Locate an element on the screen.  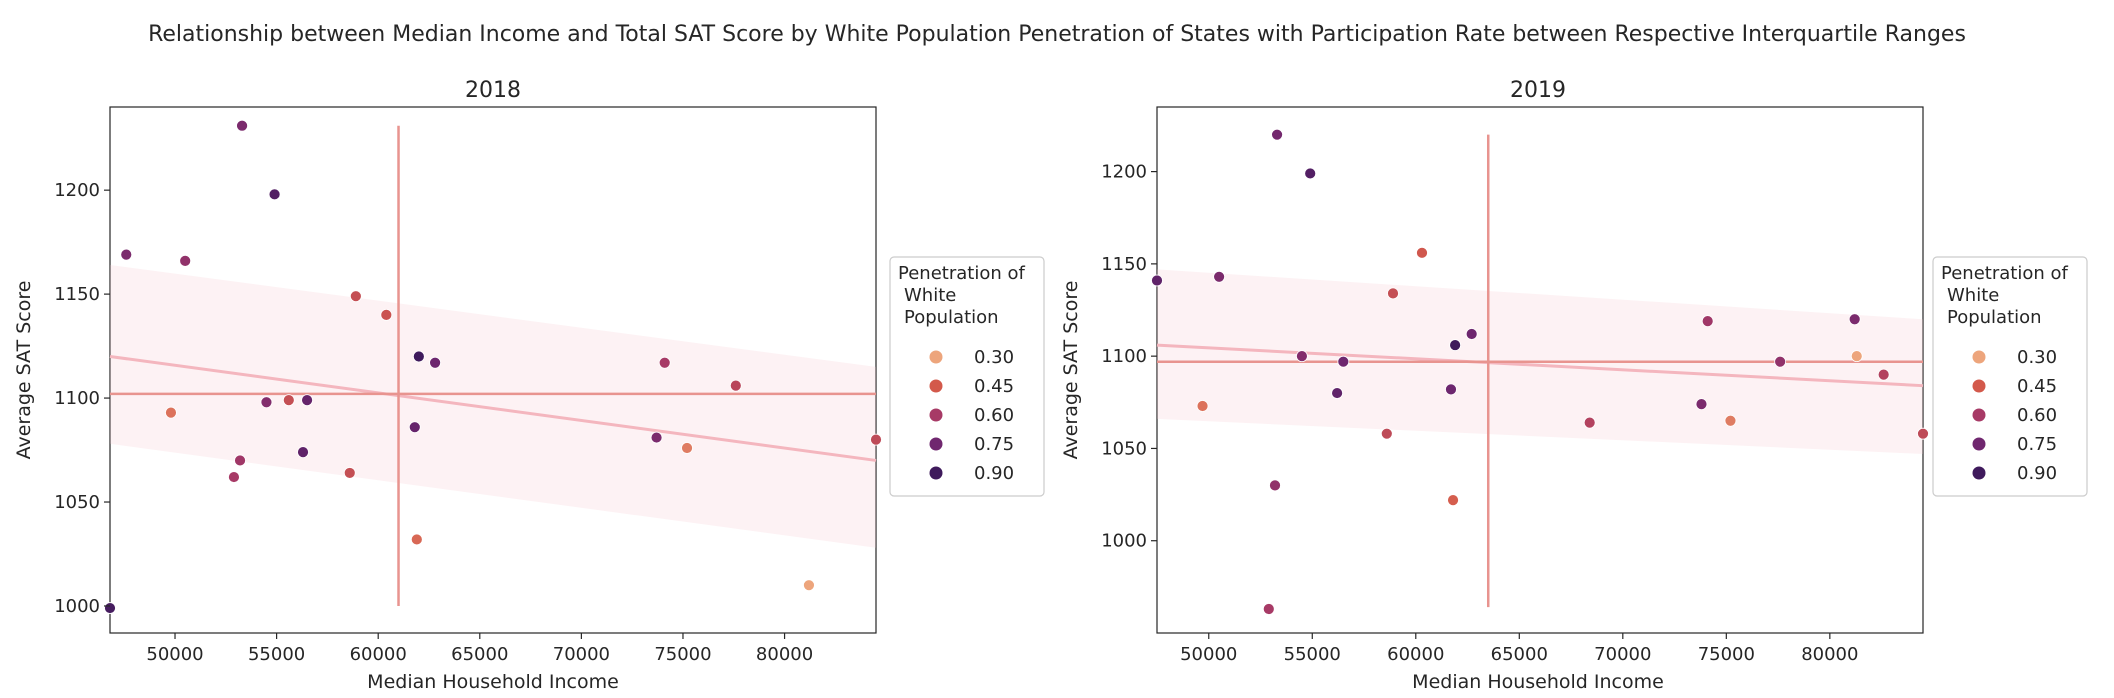
x-tick-label: 80000 is located at coordinates (1829, 654).